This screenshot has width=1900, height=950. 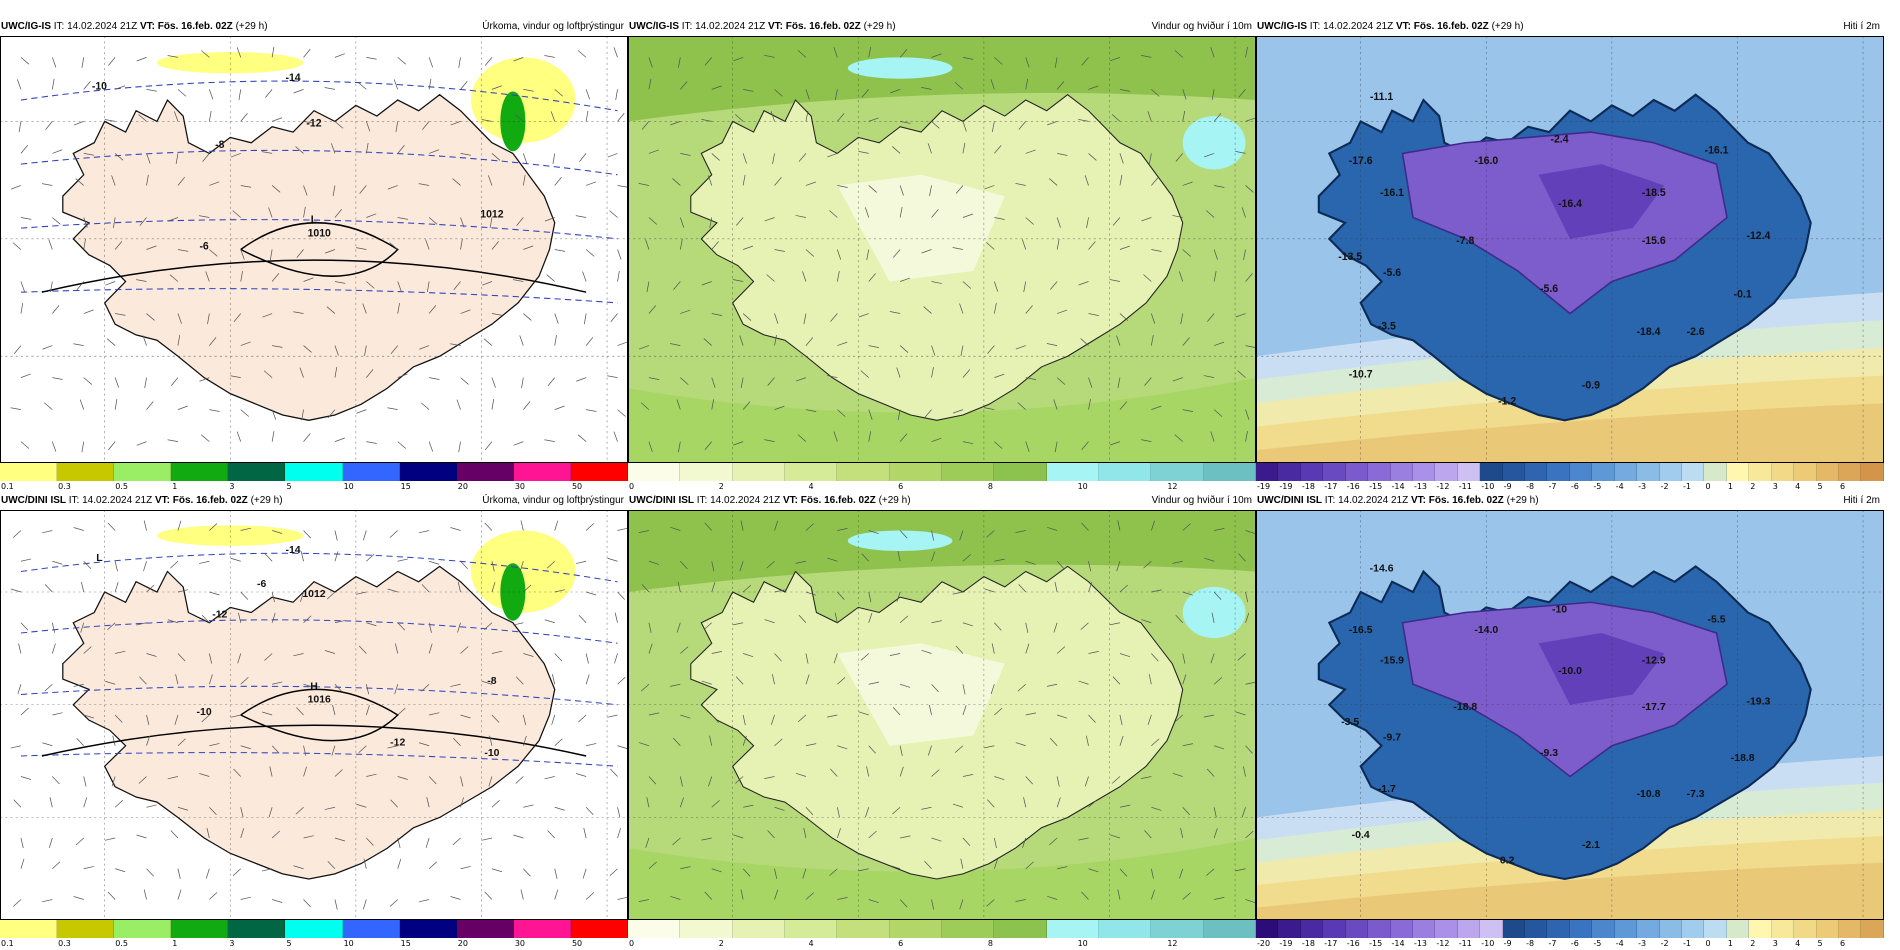 I want to click on map-value-label: -10.0, so click(x=1570, y=671).